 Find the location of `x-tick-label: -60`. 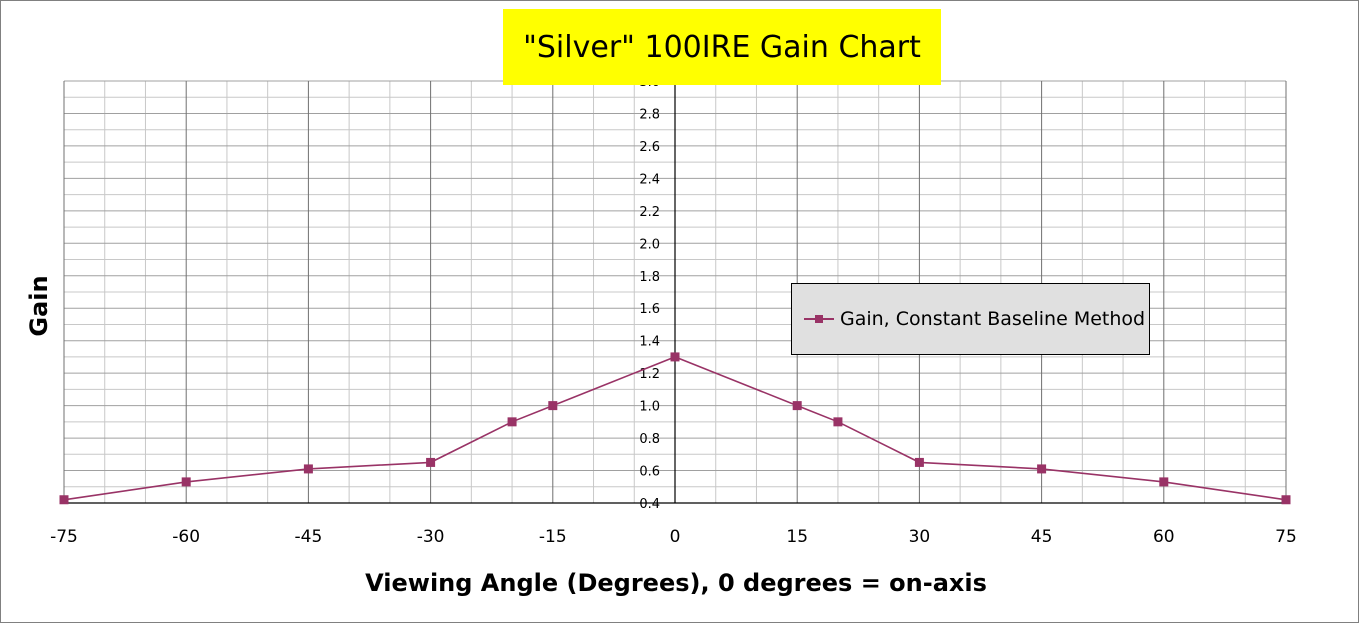

x-tick-label: -60 is located at coordinates (186, 537).